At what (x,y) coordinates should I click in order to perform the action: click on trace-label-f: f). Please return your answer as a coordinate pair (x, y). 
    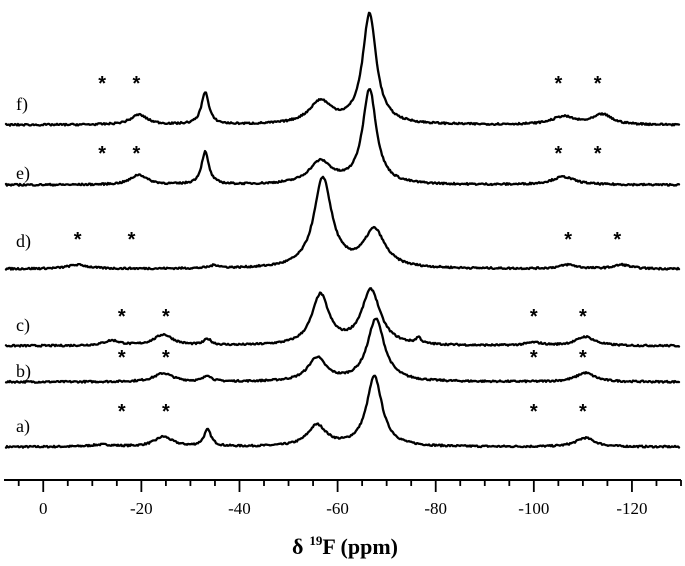
    Looking at the image, I should click on (22, 104).